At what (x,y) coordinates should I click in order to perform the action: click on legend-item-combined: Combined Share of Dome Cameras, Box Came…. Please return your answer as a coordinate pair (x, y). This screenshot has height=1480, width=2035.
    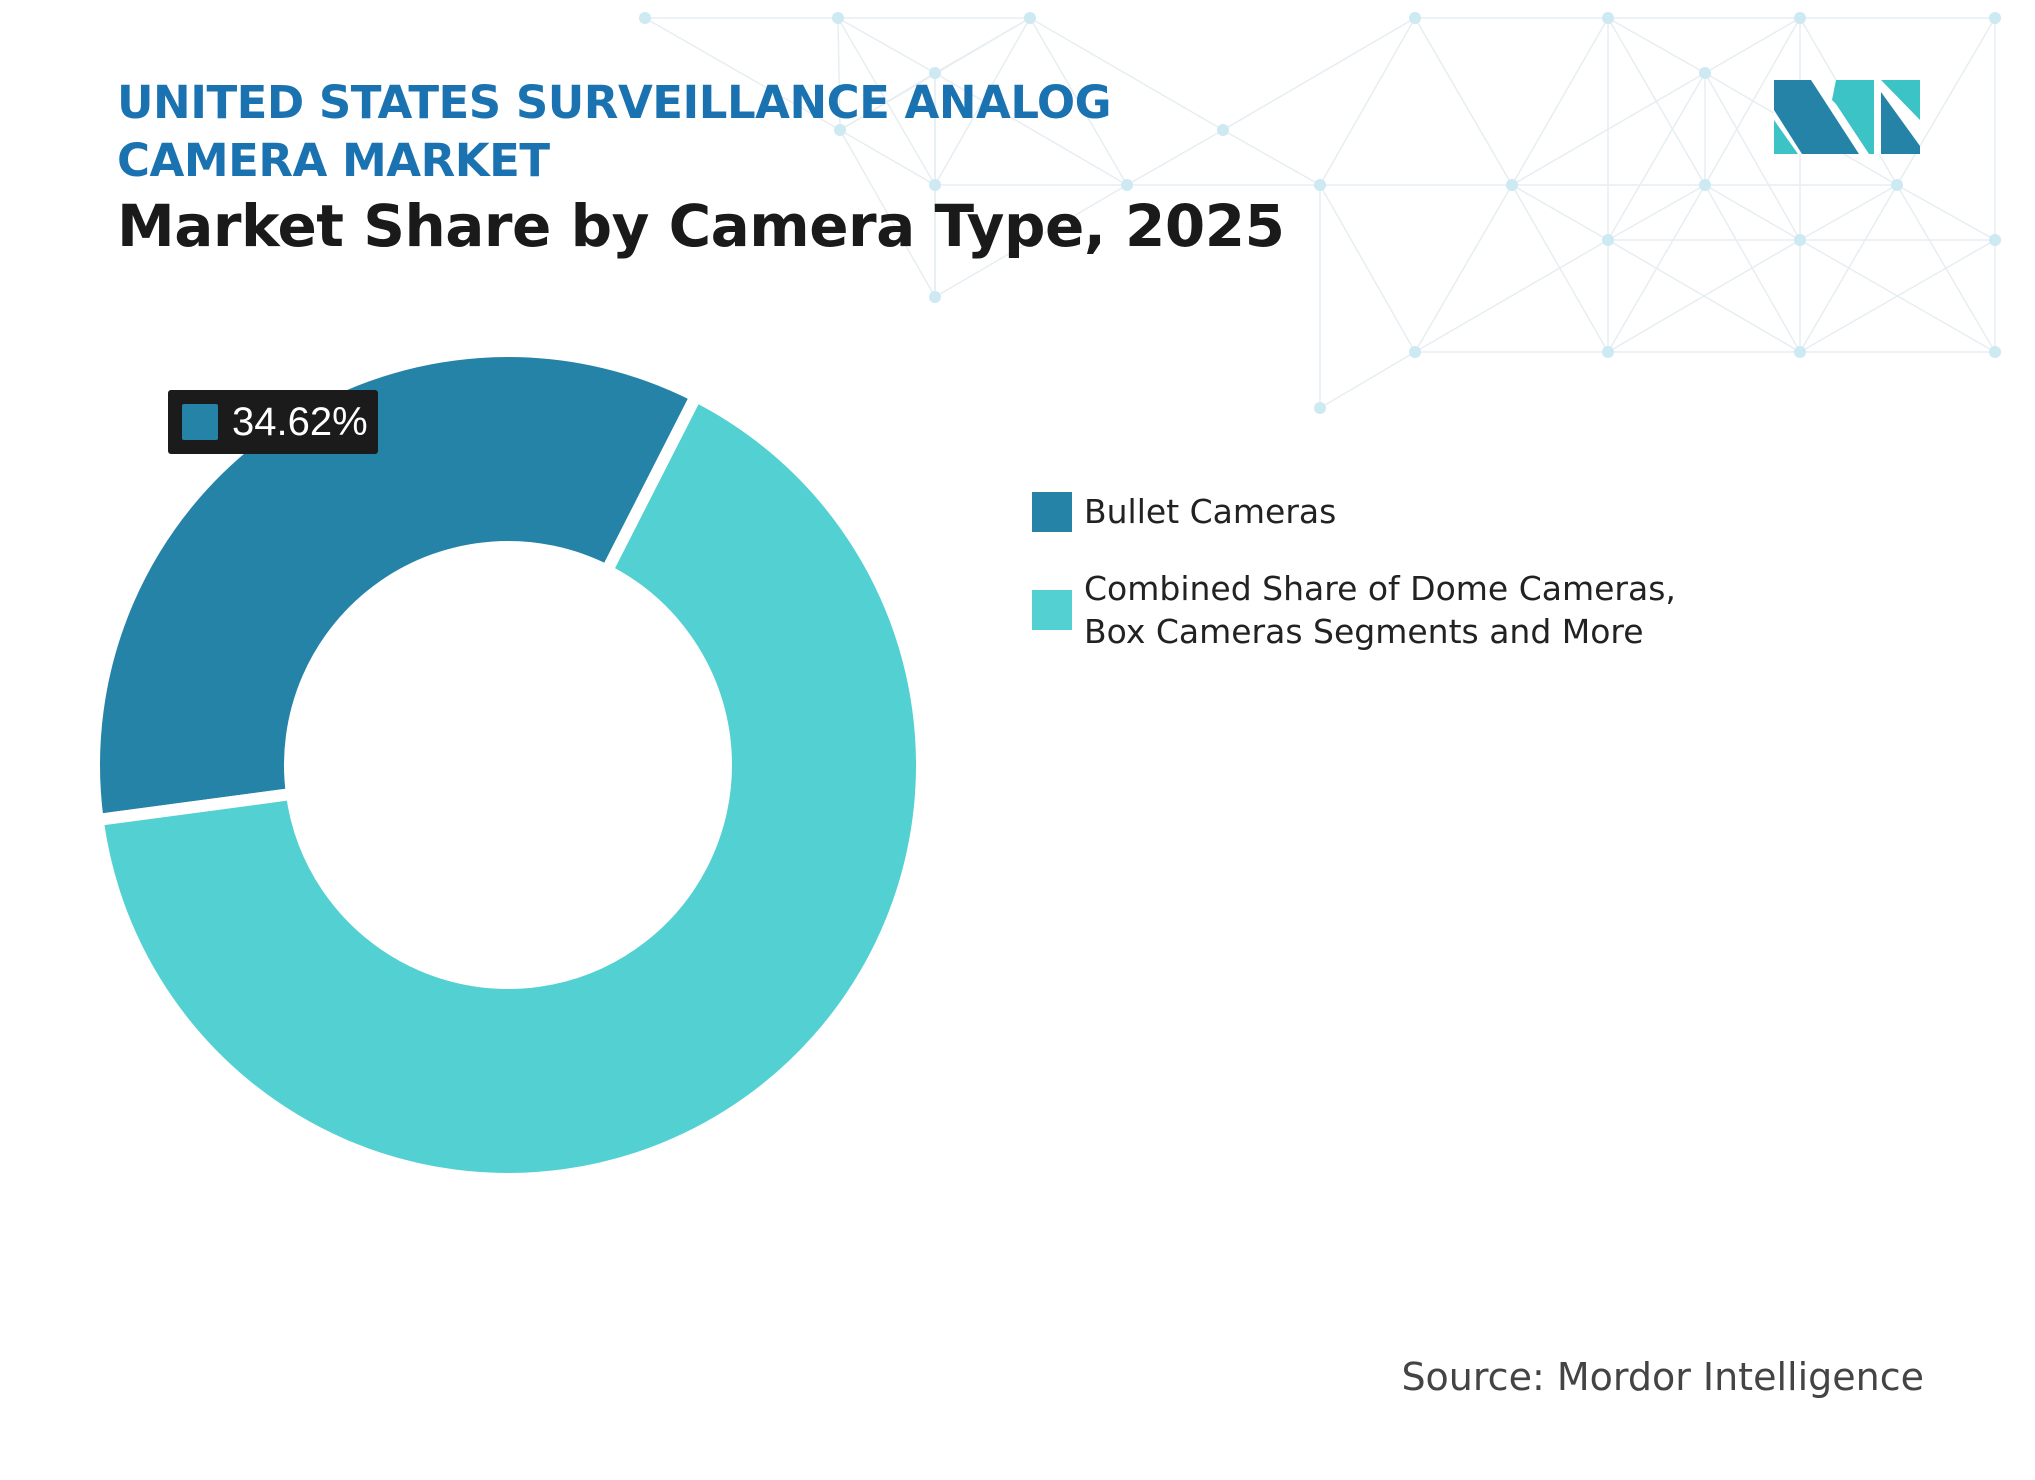
    Looking at the image, I should click on (1368, 610).